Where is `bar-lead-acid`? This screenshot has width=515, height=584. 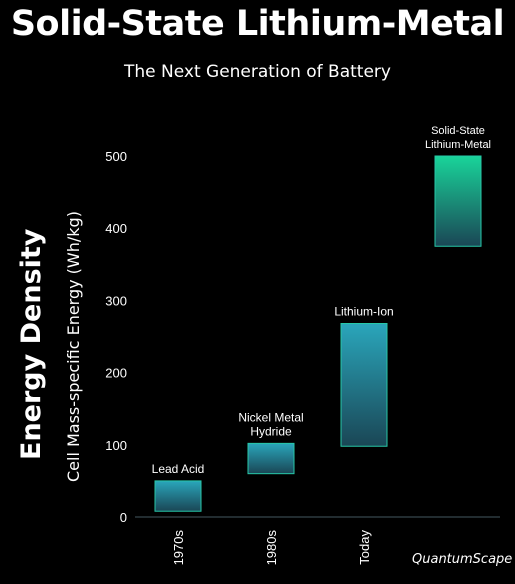 bar-lead-acid is located at coordinates (178, 496).